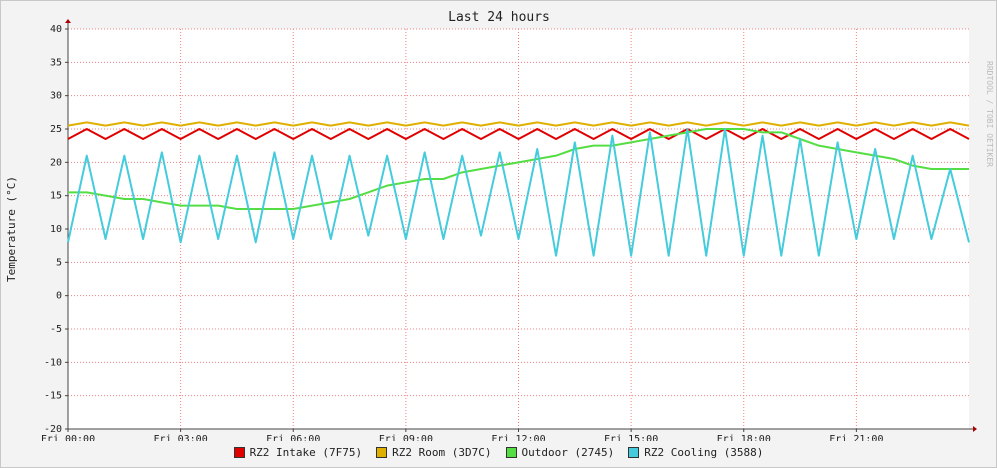  I want to click on y-tick-label: 5, so click(59, 262).